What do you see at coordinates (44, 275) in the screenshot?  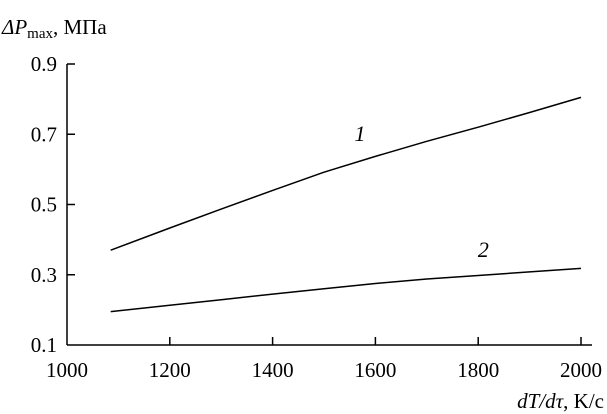 I see `y-tick-label: 0.3` at bounding box center [44, 275].